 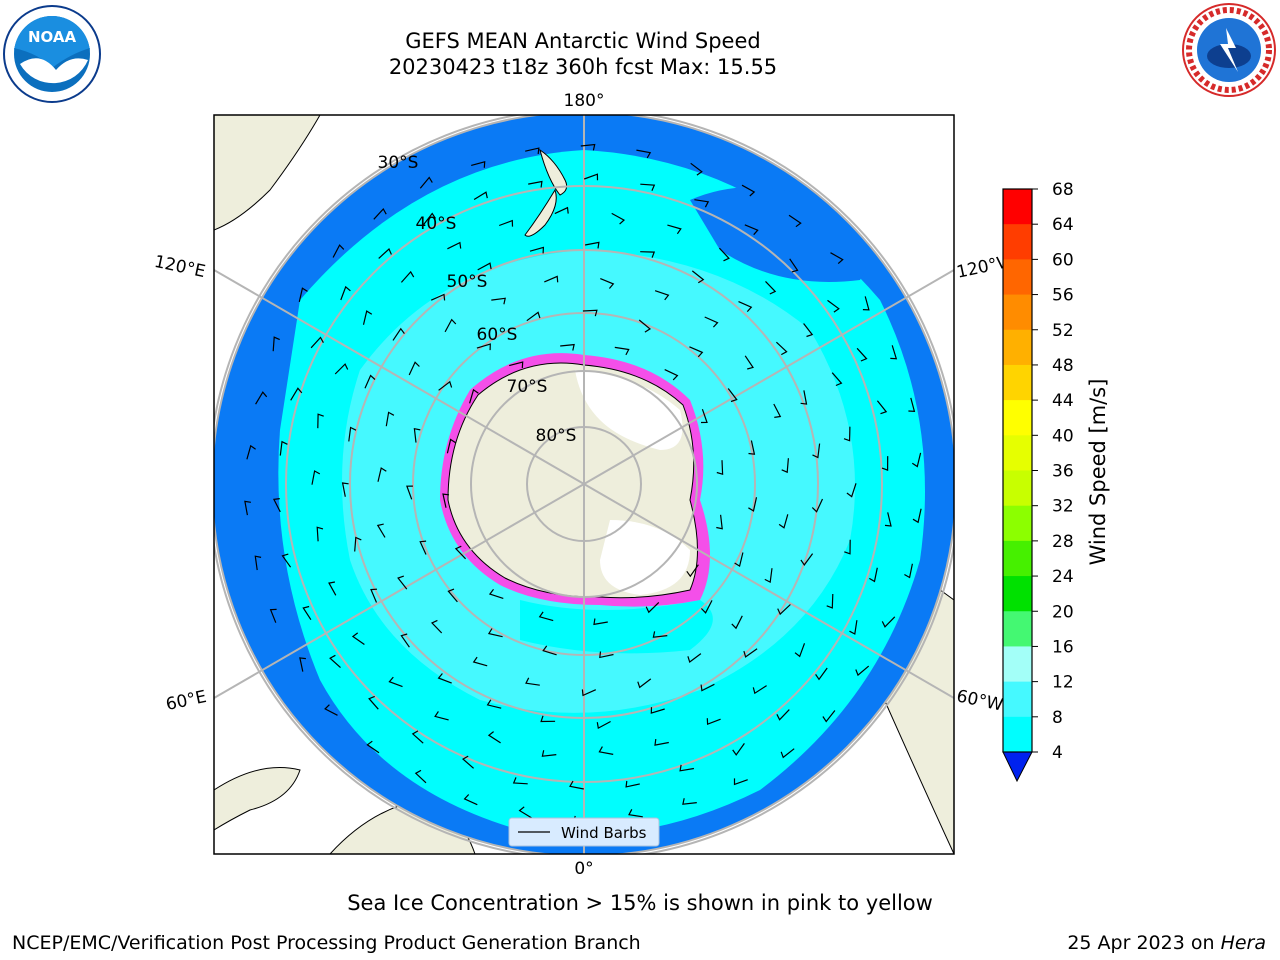 What do you see at coordinates (1063, 296) in the screenshot?
I see `colorbar-tick-label: 56` at bounding box center [1063, 296].